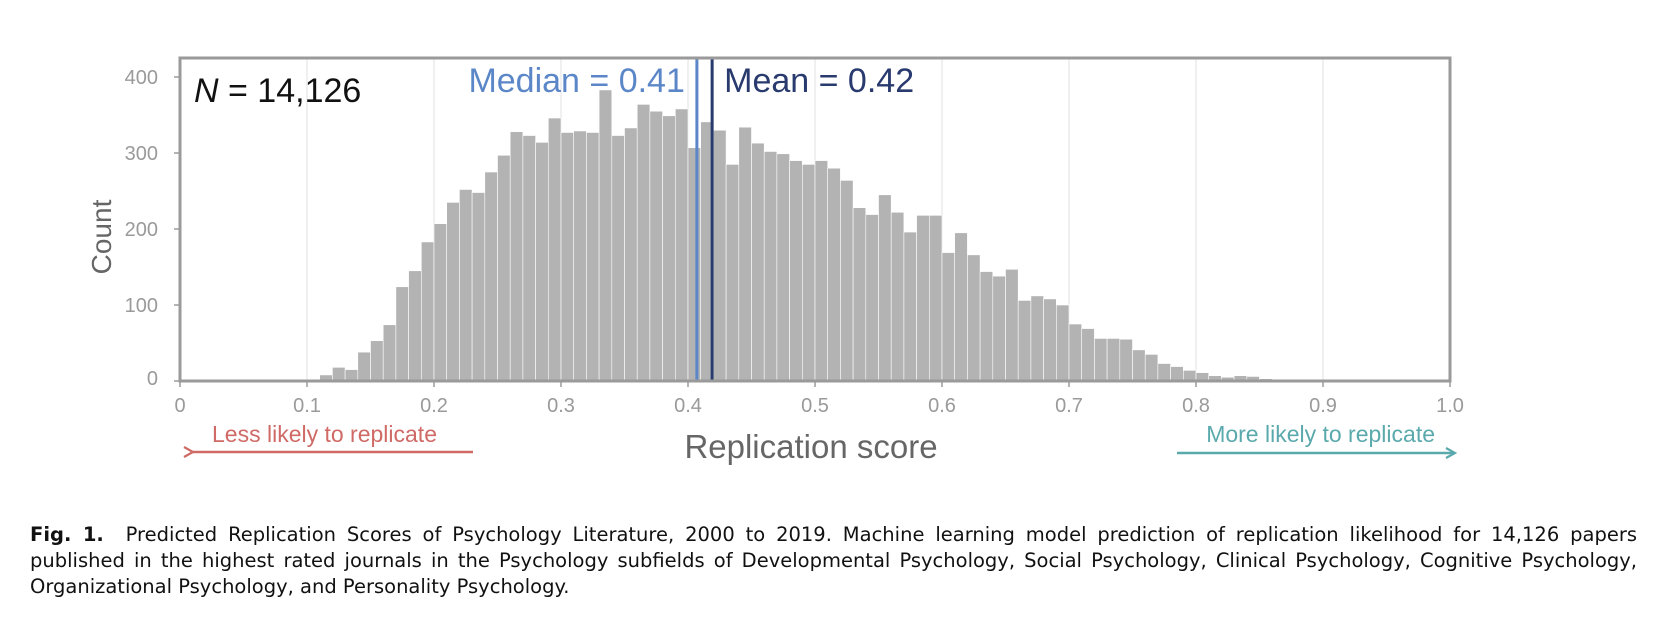  I want to click on x-tick-label-3: 0.3, so click(561, 406).